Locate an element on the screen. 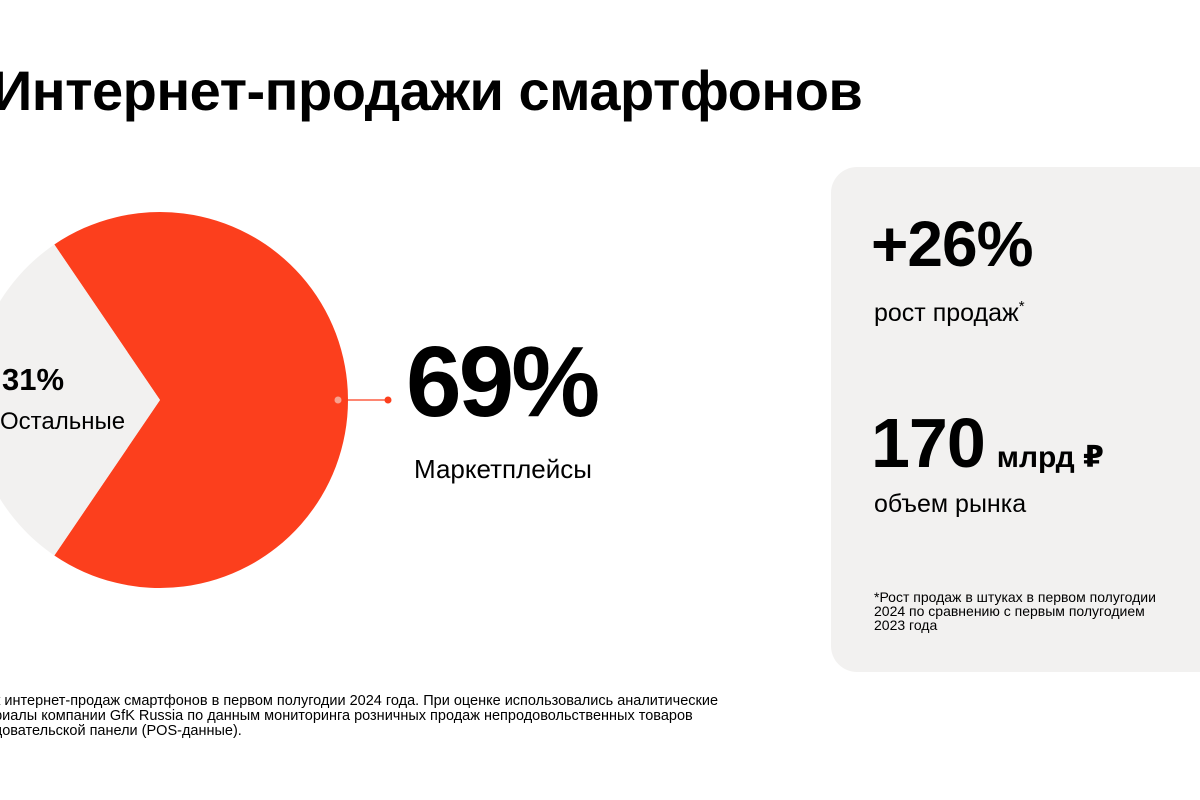  growth-label-text: рост продаж is located at coordinates (946, 313).